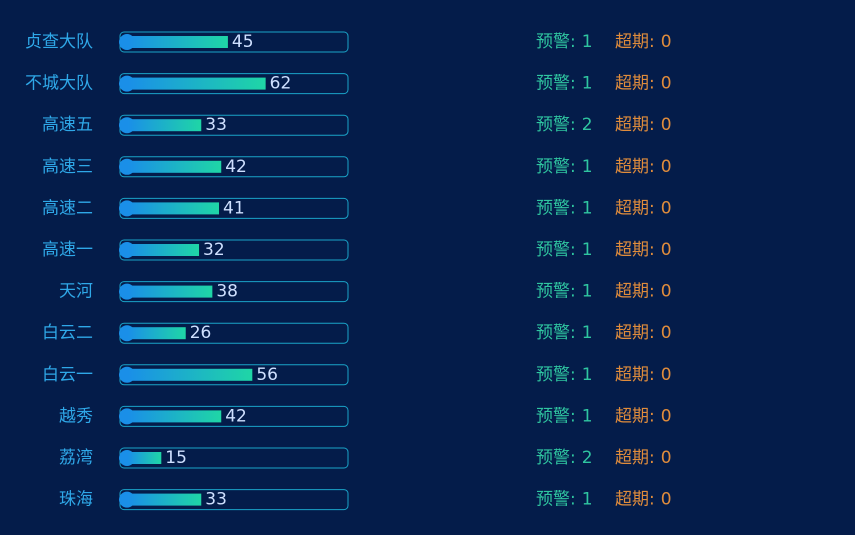 This screenshot has width=855, height=535. What do you see at coordinates (67, 208) in the screenshot?
I see `category-label: 高速二` at bounding box center [67, 208].